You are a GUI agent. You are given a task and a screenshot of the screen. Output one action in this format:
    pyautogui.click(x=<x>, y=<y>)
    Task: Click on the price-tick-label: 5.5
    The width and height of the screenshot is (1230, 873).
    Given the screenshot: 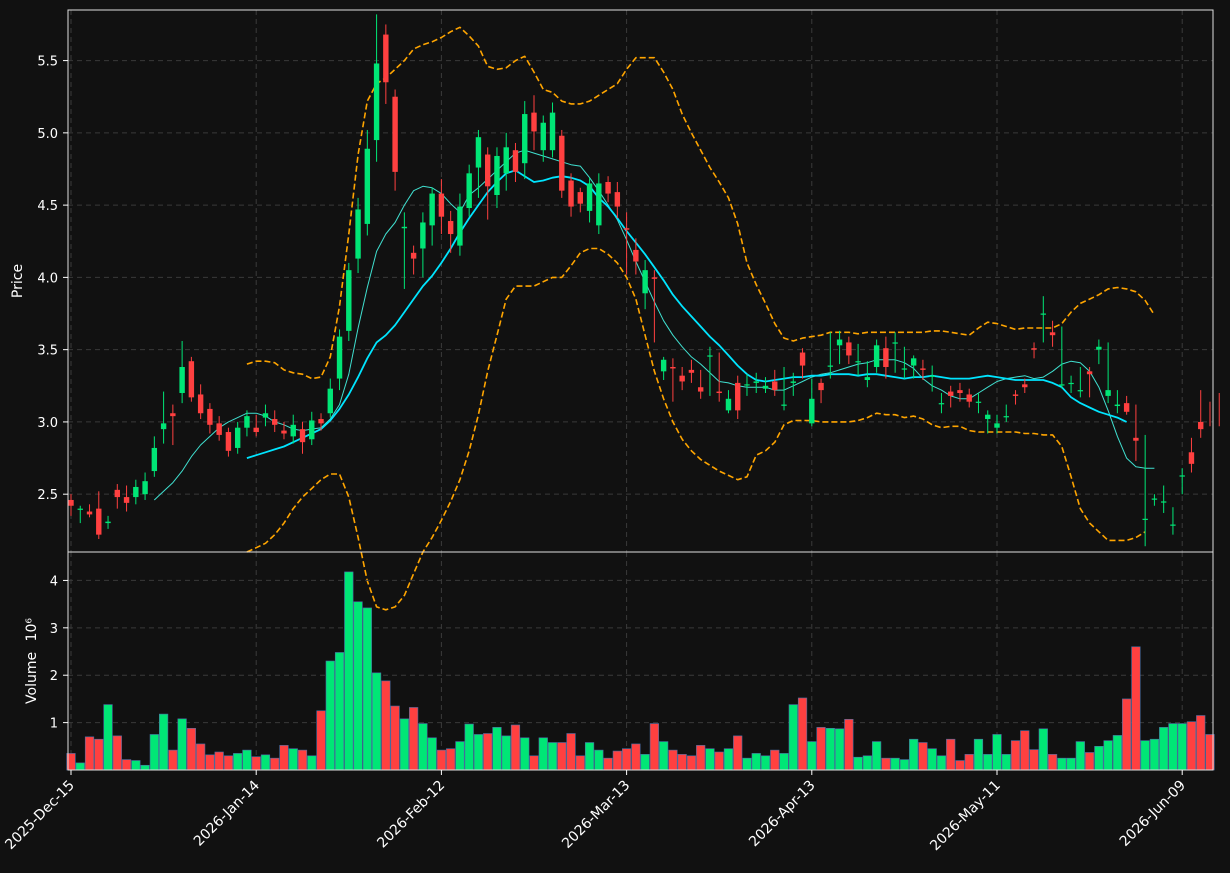 What is the action you would take?
    pyautogui.click(x=47, y=62)
    